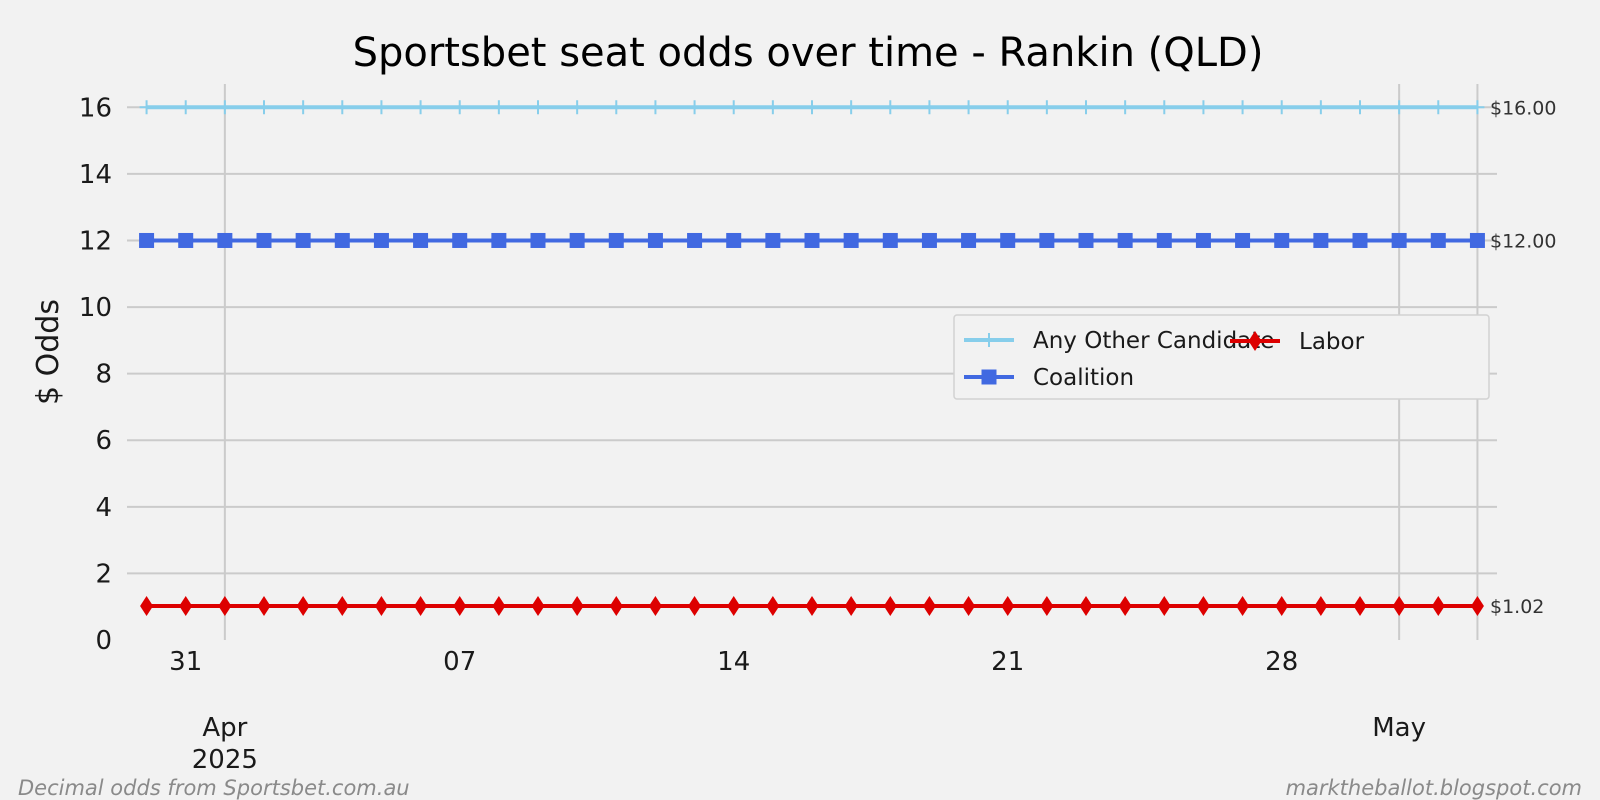 The image size is (1600, 800). I want to click on x-day-label: 14, so click(733, 662).